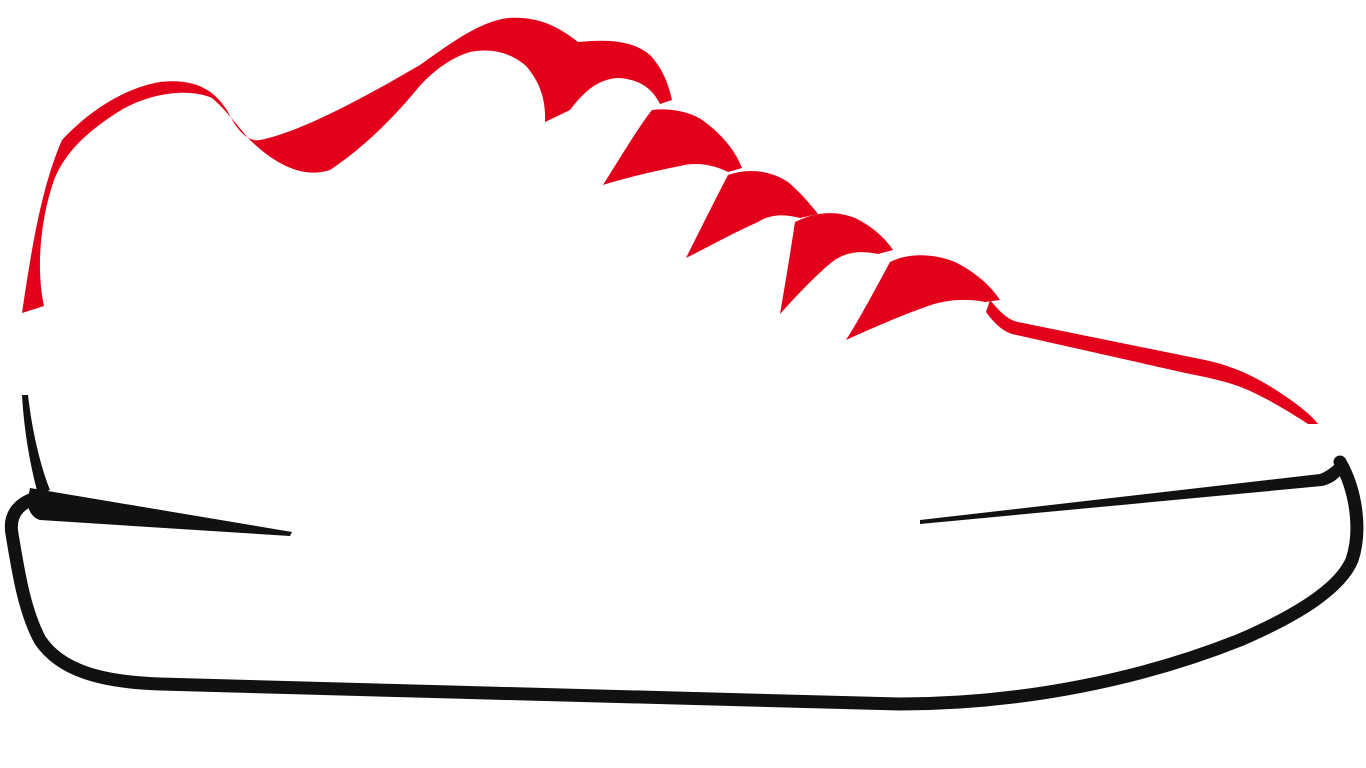 The height and width of the screenshot is (768, 1366). I want to click on midsole-right, so click(1132, 490).